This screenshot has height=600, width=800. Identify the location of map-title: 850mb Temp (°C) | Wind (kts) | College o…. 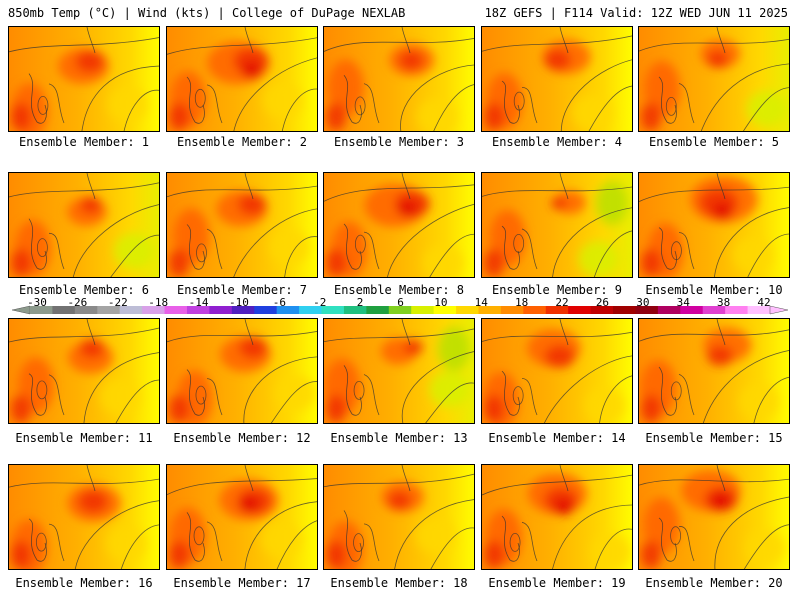
(207, 13).